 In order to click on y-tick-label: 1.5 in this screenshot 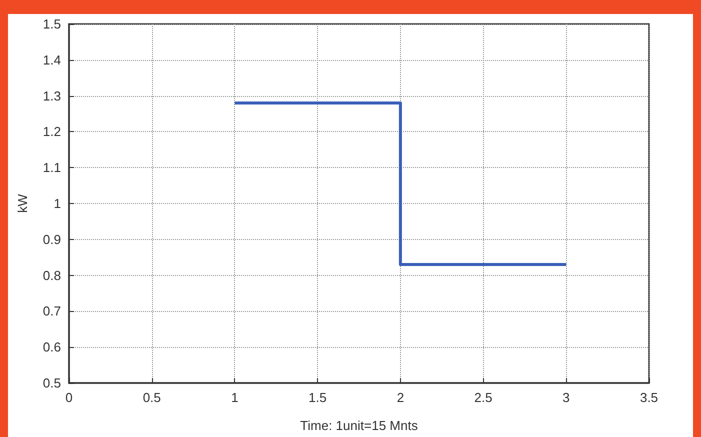, I will do `click(51, 24)`.